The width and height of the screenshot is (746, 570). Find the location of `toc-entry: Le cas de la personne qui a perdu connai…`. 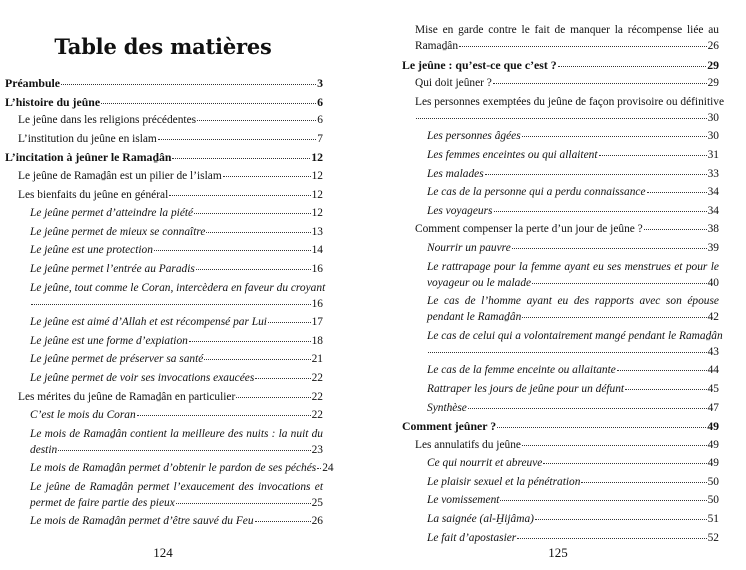

toc-entry: Le cas de la personne qui a perdu connai… is located at coordinates (560, 192).